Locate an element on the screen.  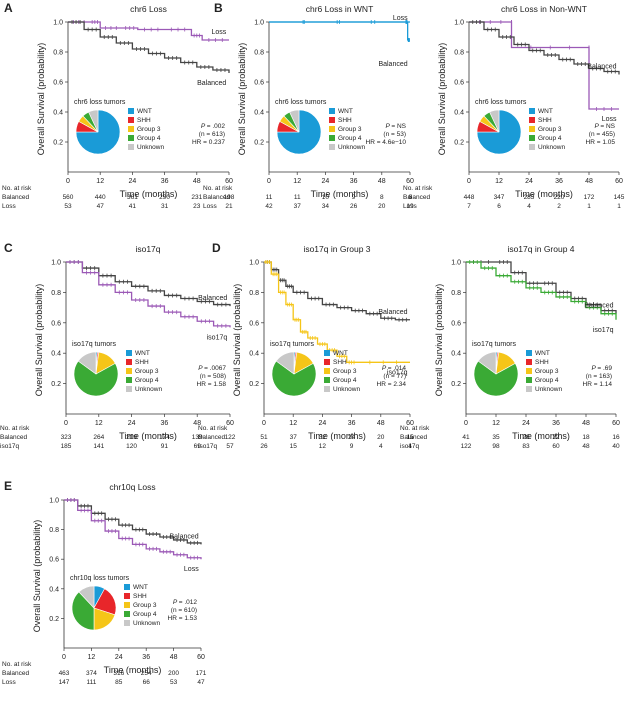
risk-count: 560 is located at coordinates (68, 197).